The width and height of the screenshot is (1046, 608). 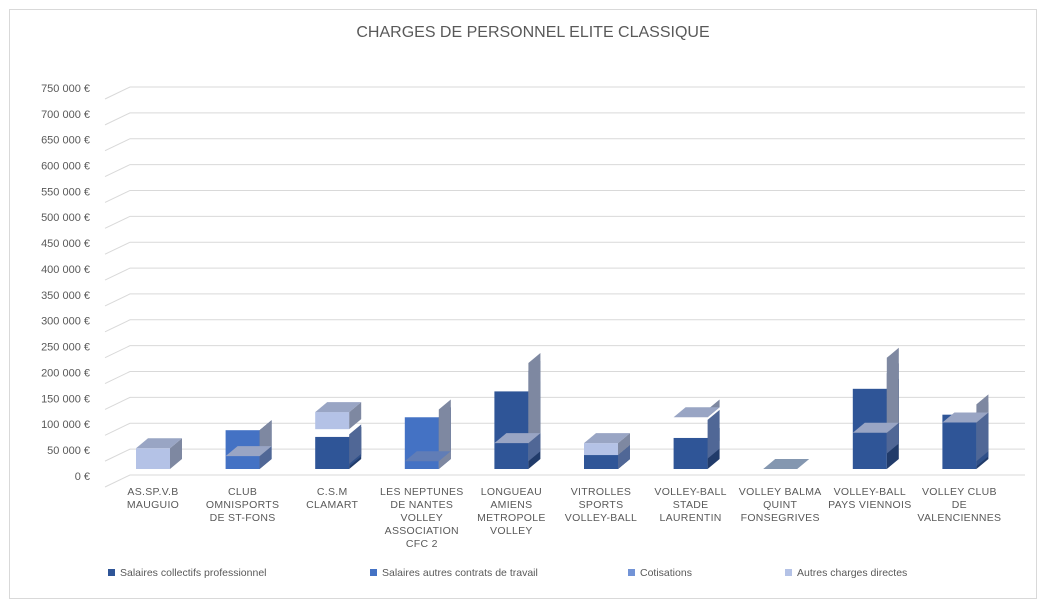 What do you see at coordinates (65, 141) in the screenshot?
I see `y-tick-label: 650 000 €` at bounding box center [65, 141].